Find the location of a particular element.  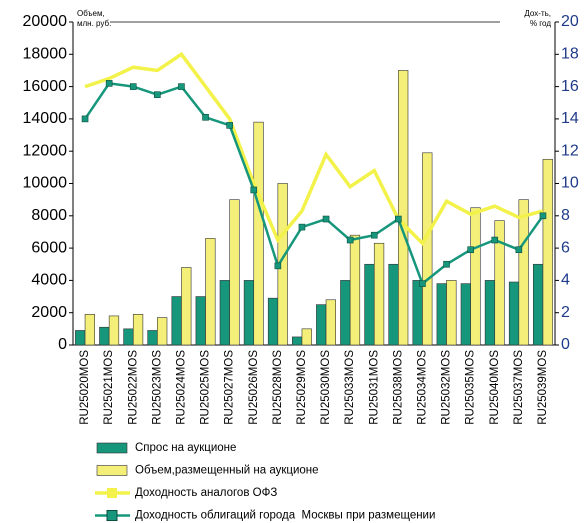

y-tick-label: 12000 is located at coordinates (45, 150).